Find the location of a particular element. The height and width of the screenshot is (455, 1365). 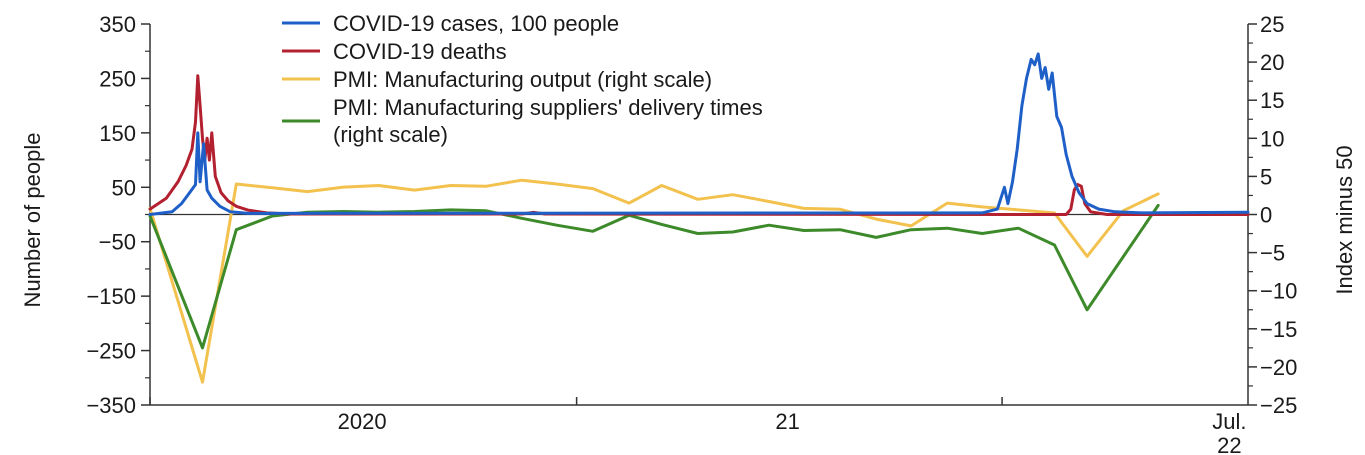

right-tick-label: 5 is located at coordinates (1266, 176).